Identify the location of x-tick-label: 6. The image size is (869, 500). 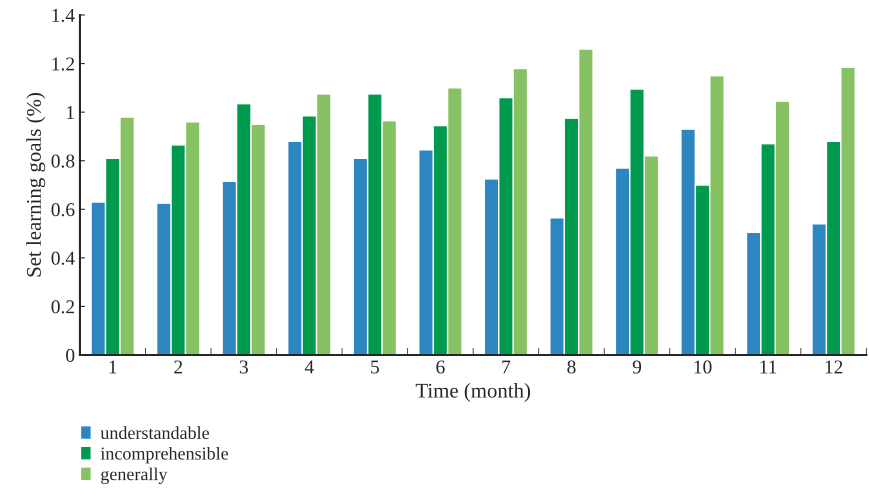
(440, 367).